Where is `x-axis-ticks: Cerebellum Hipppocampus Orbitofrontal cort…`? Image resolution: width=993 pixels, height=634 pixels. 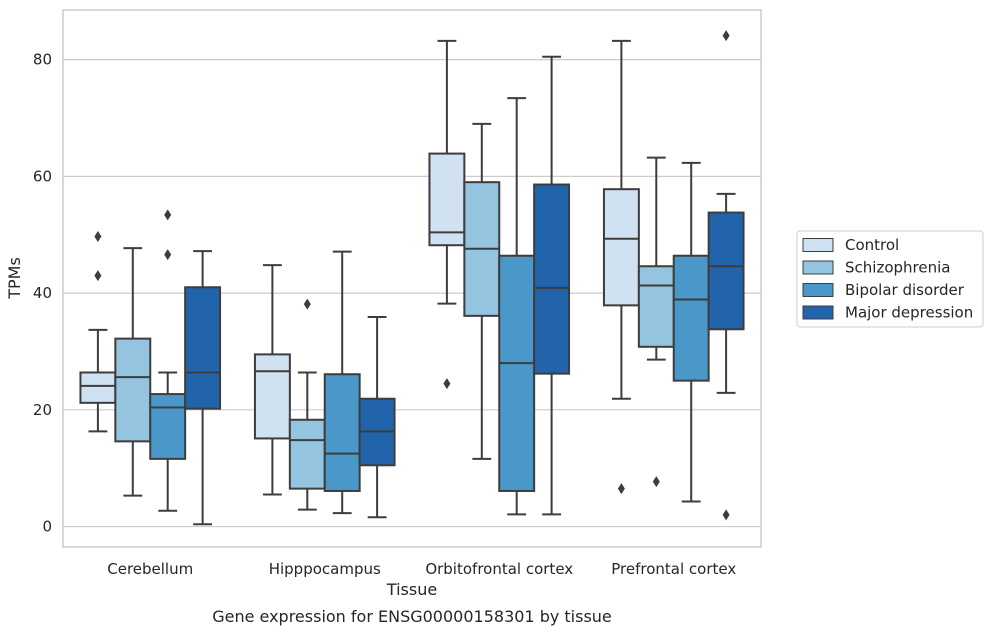 x-axis-ticks: Cerebellum Hipppocampus Orbitofrontal cort… is located at coordinates (421, 569).